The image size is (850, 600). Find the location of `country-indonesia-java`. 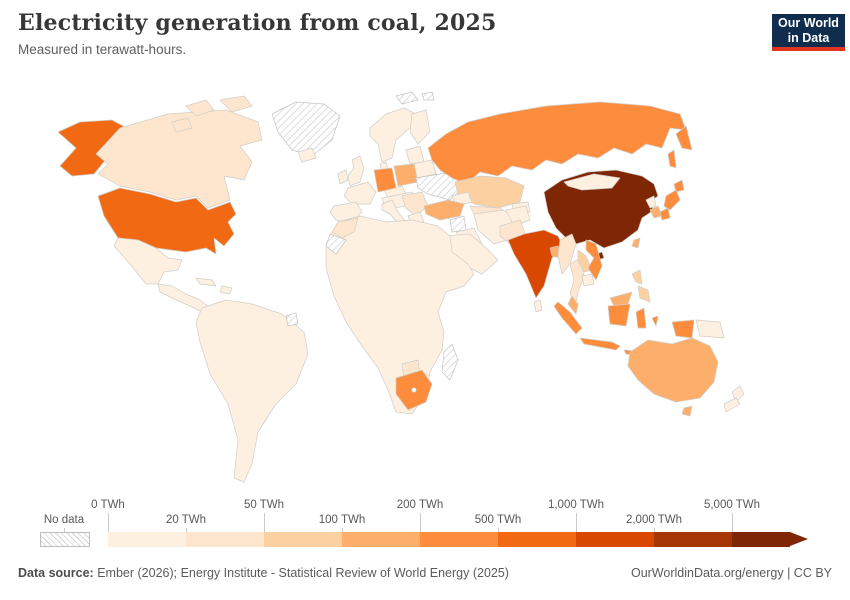

country-indonesia-java is located at coordinates (600, 344).